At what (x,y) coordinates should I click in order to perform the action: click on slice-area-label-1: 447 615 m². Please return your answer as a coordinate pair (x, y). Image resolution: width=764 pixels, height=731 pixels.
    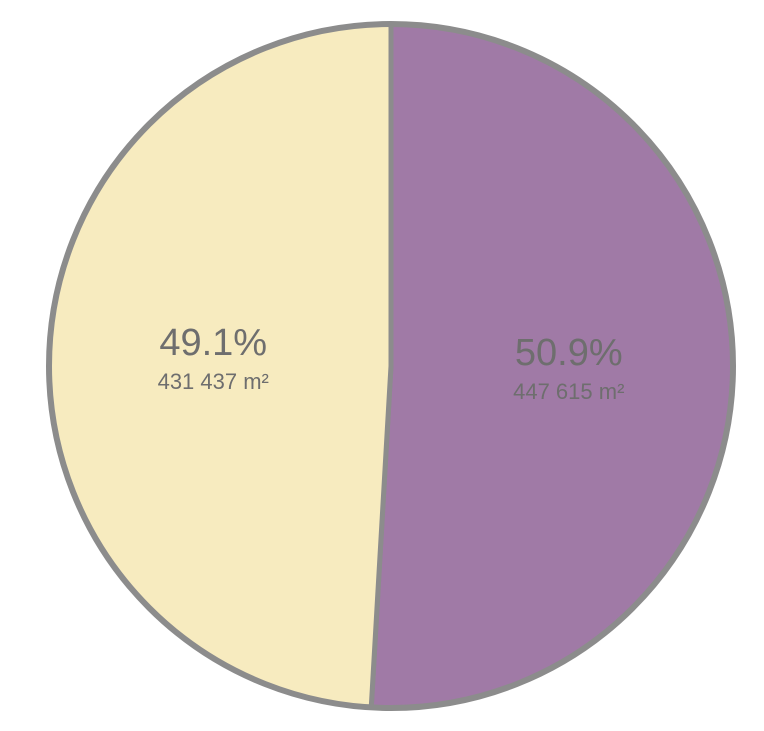
    Looking at the image, I should click on (568, 391).